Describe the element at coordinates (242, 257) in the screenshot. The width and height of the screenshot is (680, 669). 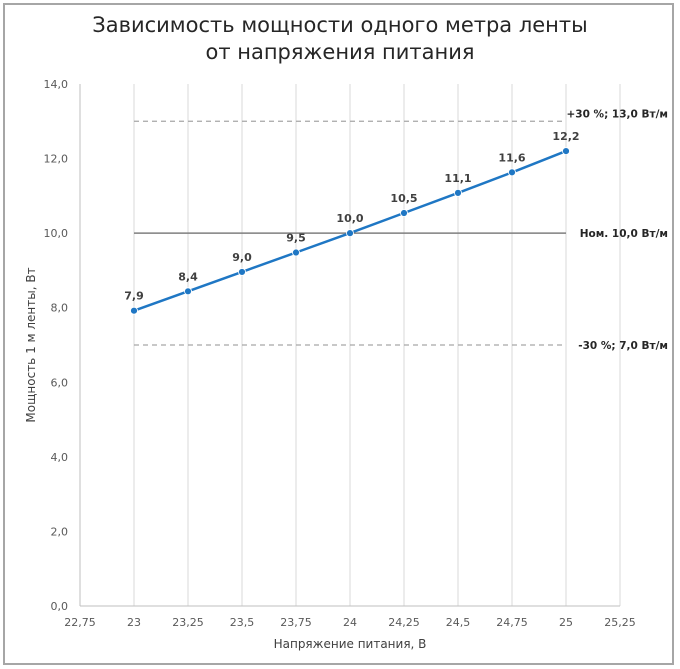
I see `data-label: 9,0` at that location.